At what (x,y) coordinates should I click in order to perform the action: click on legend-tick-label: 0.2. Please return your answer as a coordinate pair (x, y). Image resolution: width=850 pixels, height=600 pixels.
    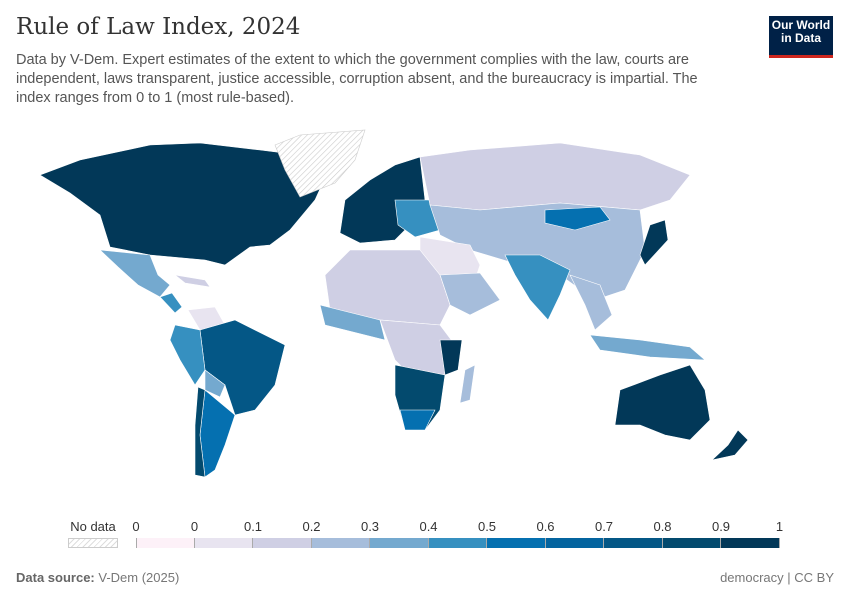
    Looking at the image, I should click on (311, 526).